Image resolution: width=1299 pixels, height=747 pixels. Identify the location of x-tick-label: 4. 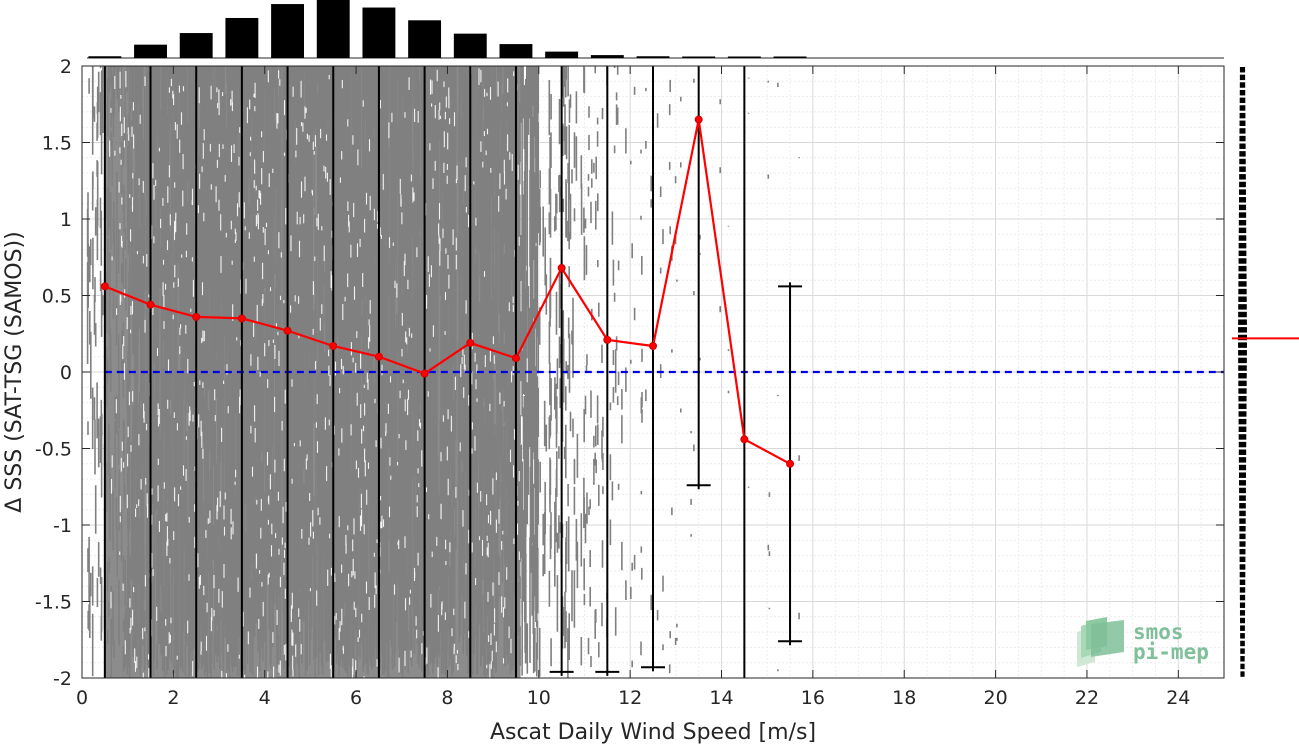
(265, 698).